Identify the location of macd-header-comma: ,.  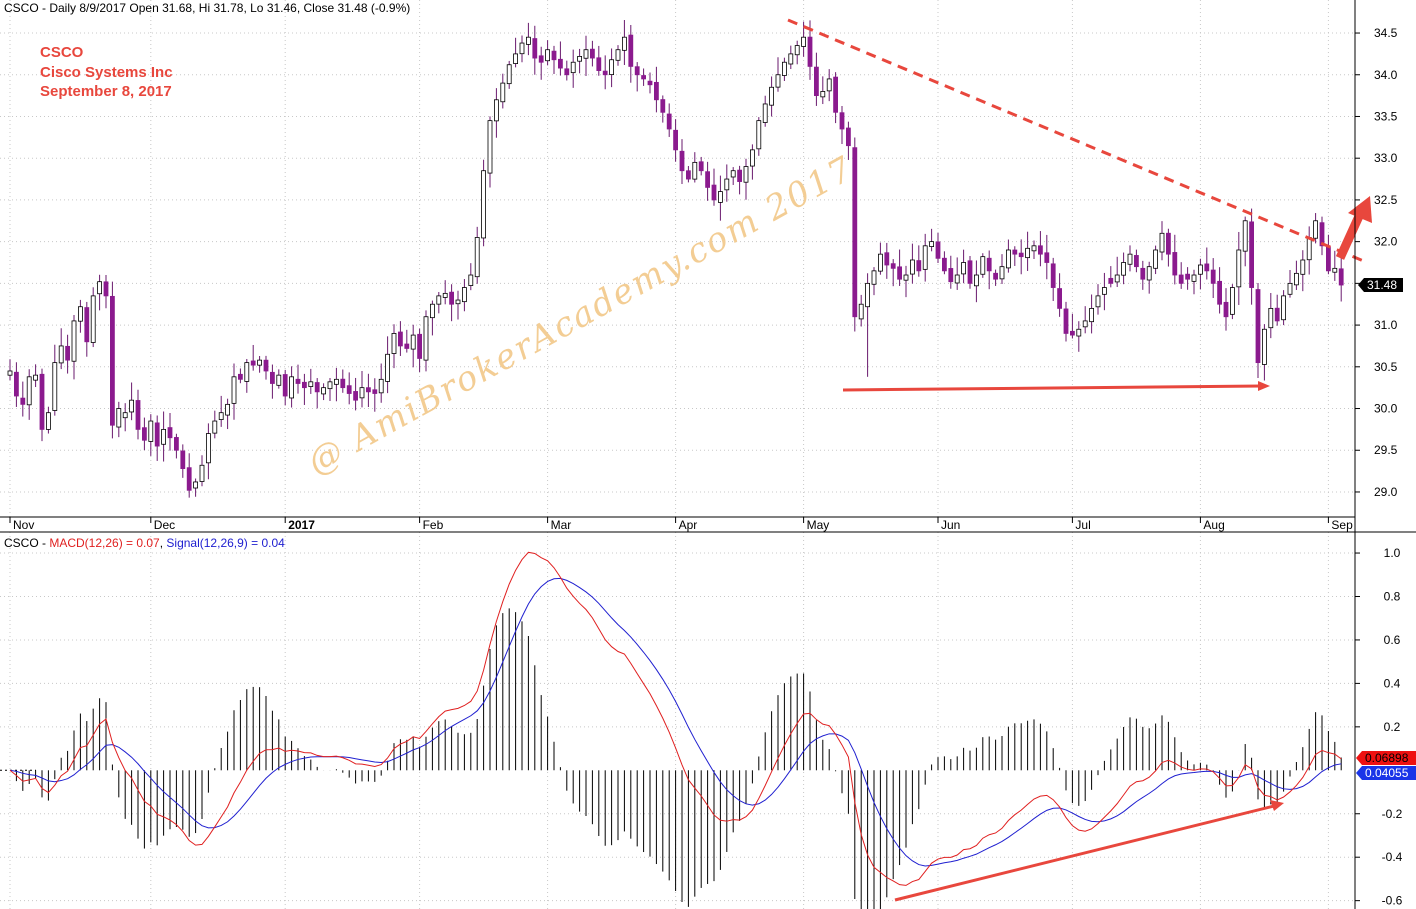
(163, 543).